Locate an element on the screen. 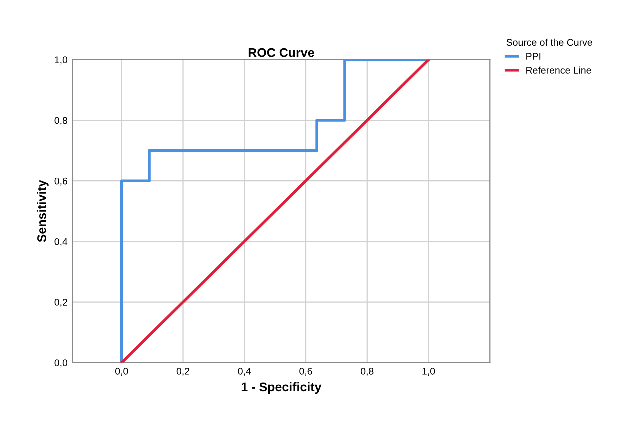 Image resolution: width=622 pixels, height=431 pixels. y-tick-label: 0,4 is located at coordinates (61, 242).